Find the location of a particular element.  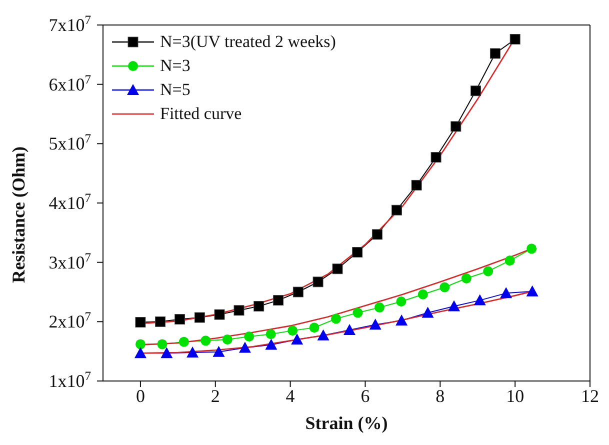

x-tick-label: 0 is located at coordinates (140, 396).